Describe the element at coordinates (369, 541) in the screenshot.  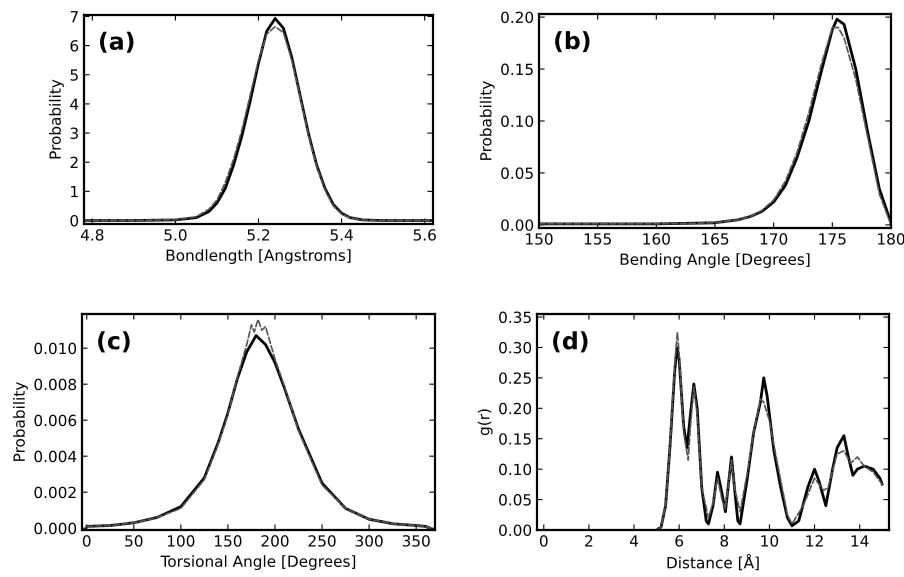
I see `x-tick-label: 300` at that location.